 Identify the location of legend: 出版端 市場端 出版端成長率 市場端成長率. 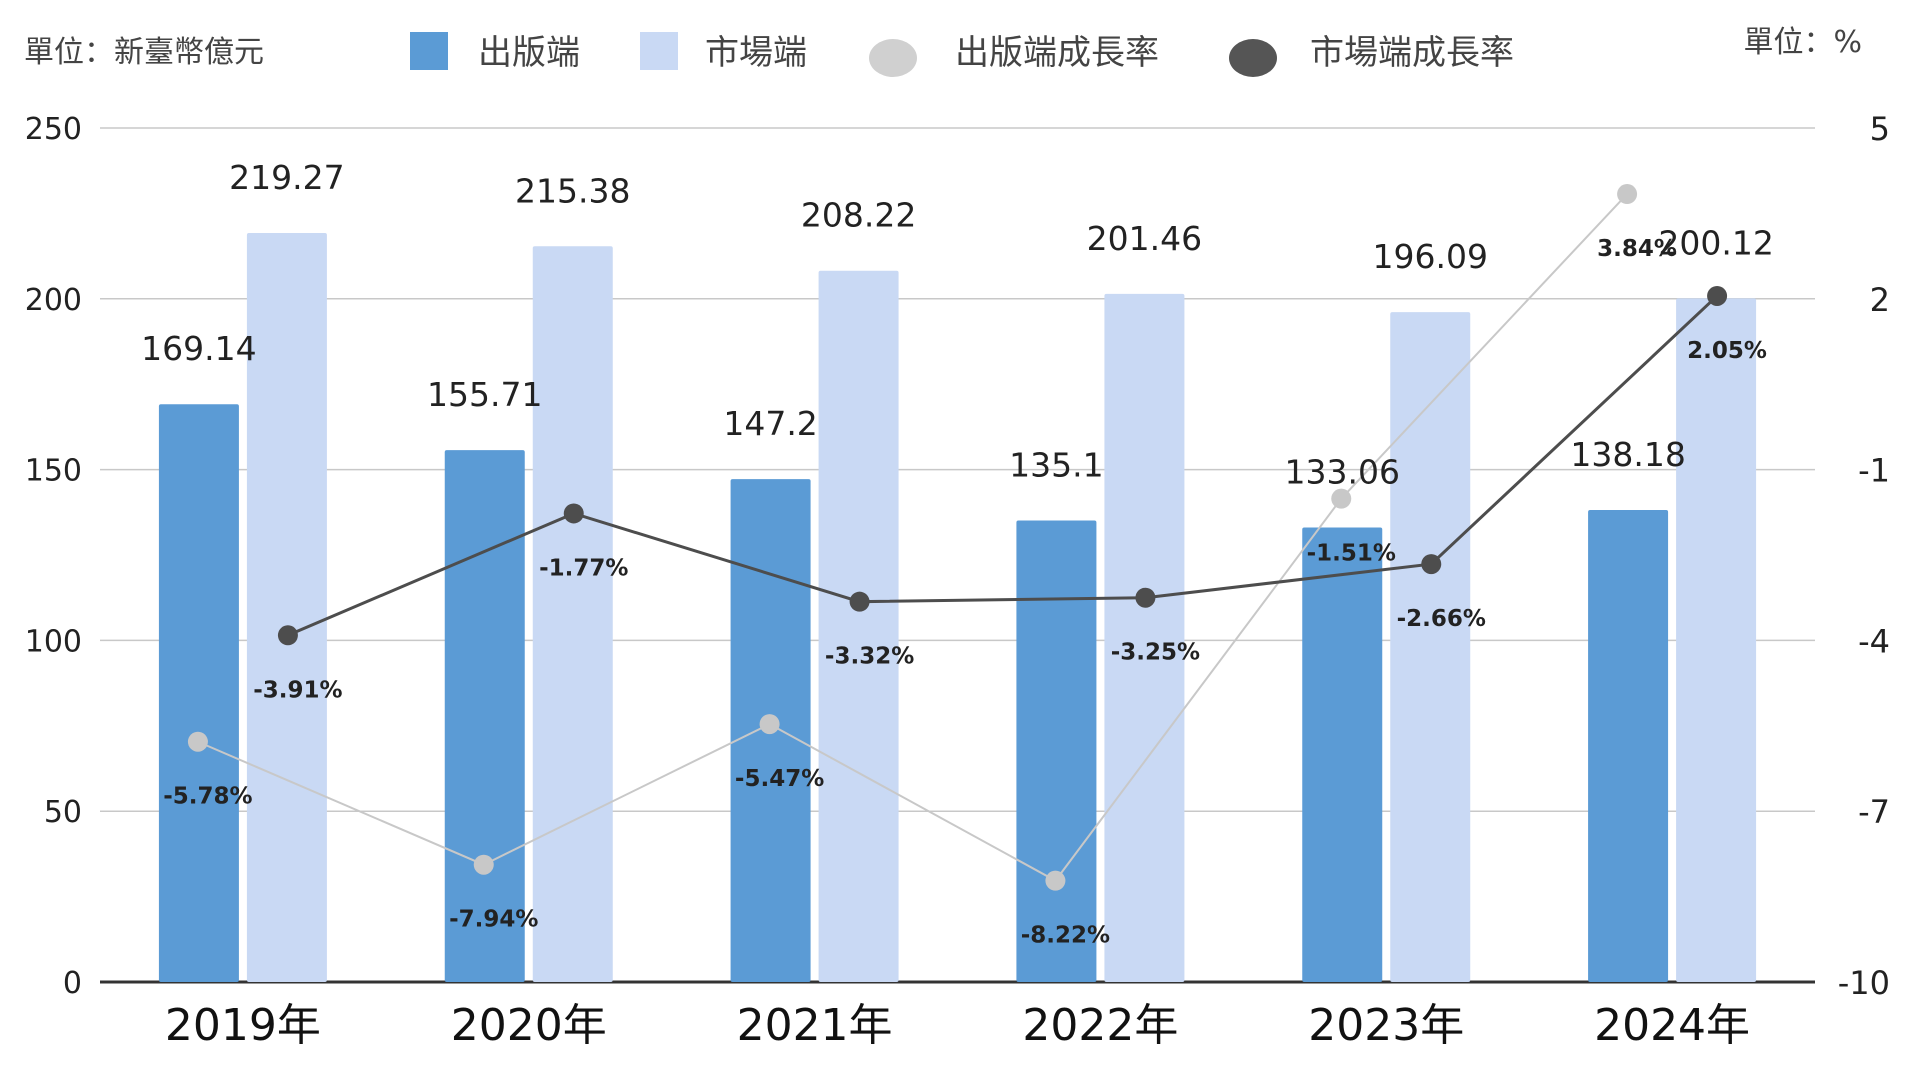
(962, 54).